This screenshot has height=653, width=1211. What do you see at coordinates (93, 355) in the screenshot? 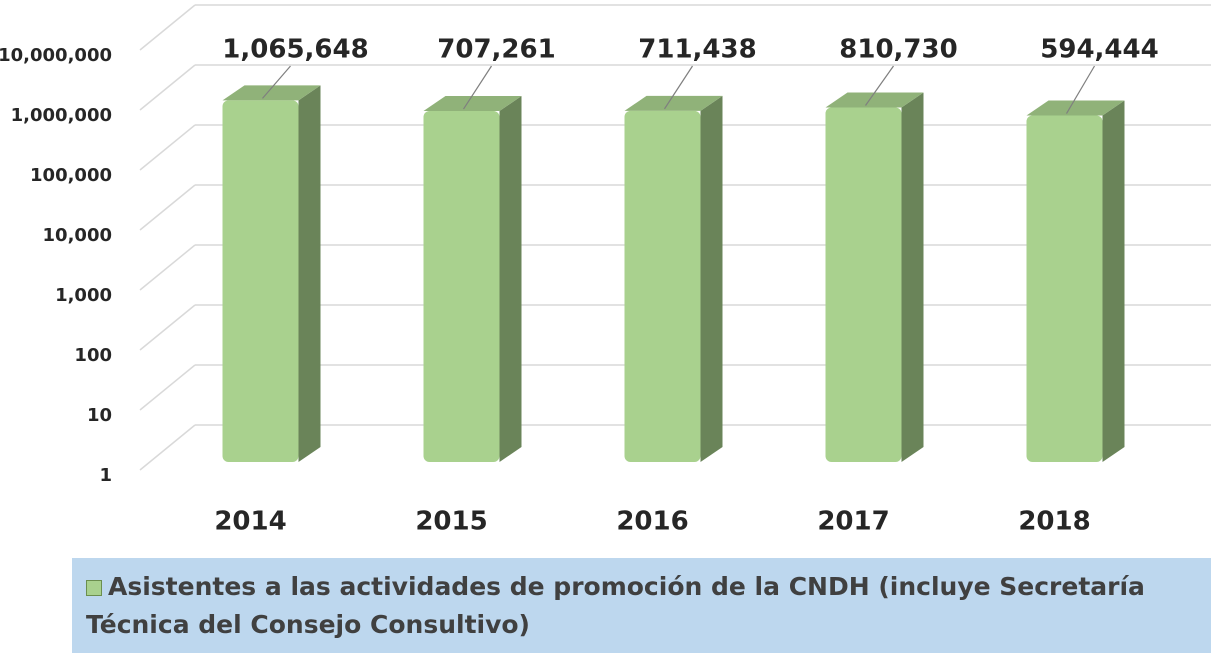
I see `y-tick-label: 100` at bounding box center [93, 355].